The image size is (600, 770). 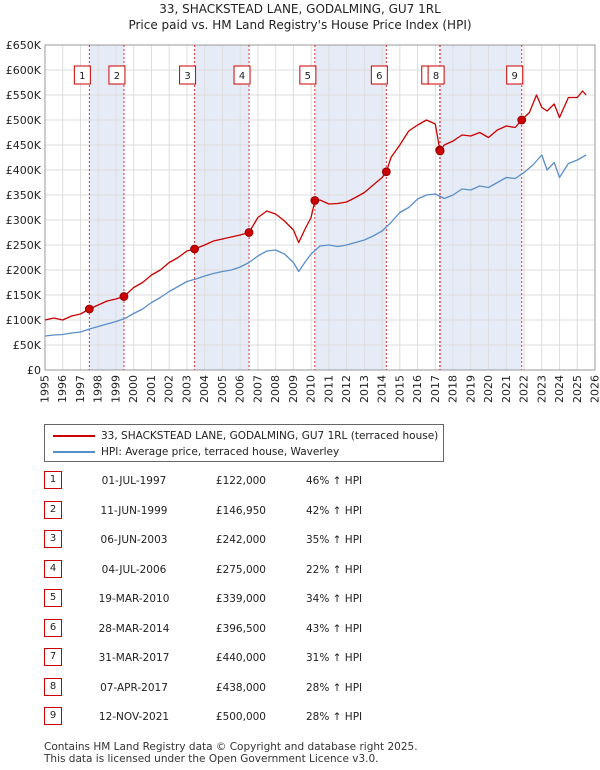 I want to click on sale-hpi-change: 42% ↑ HPI, so click(x=334, y=510).